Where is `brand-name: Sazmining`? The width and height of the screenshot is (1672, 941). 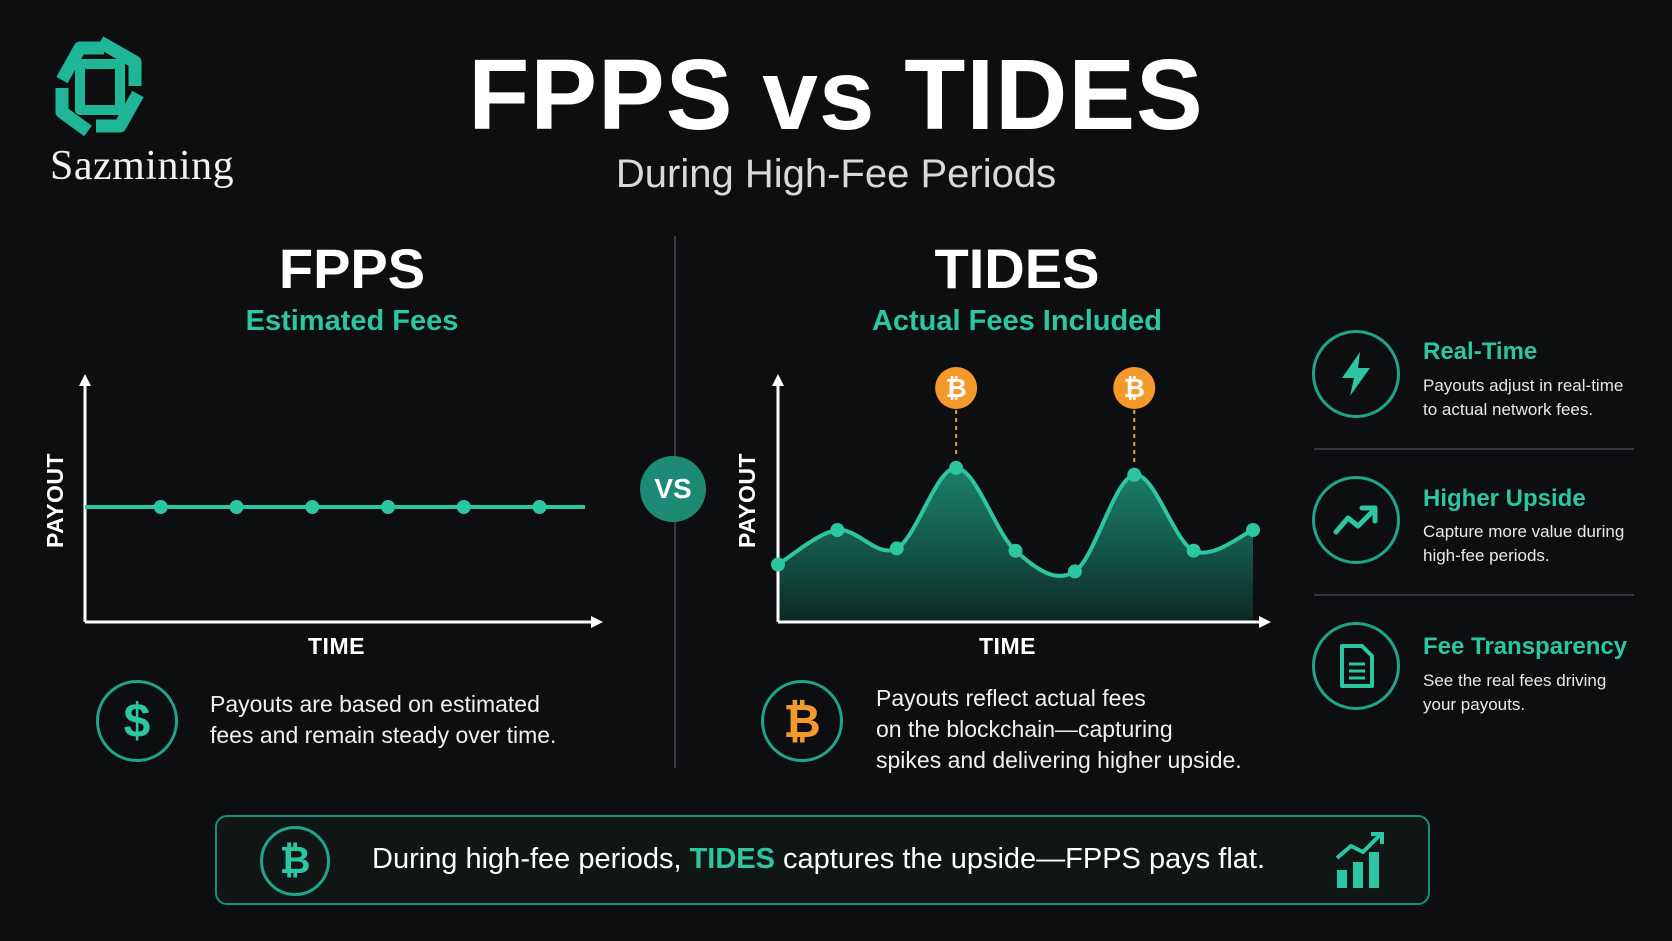 brand-name: Sazmining is located at coordinates (142, 166).